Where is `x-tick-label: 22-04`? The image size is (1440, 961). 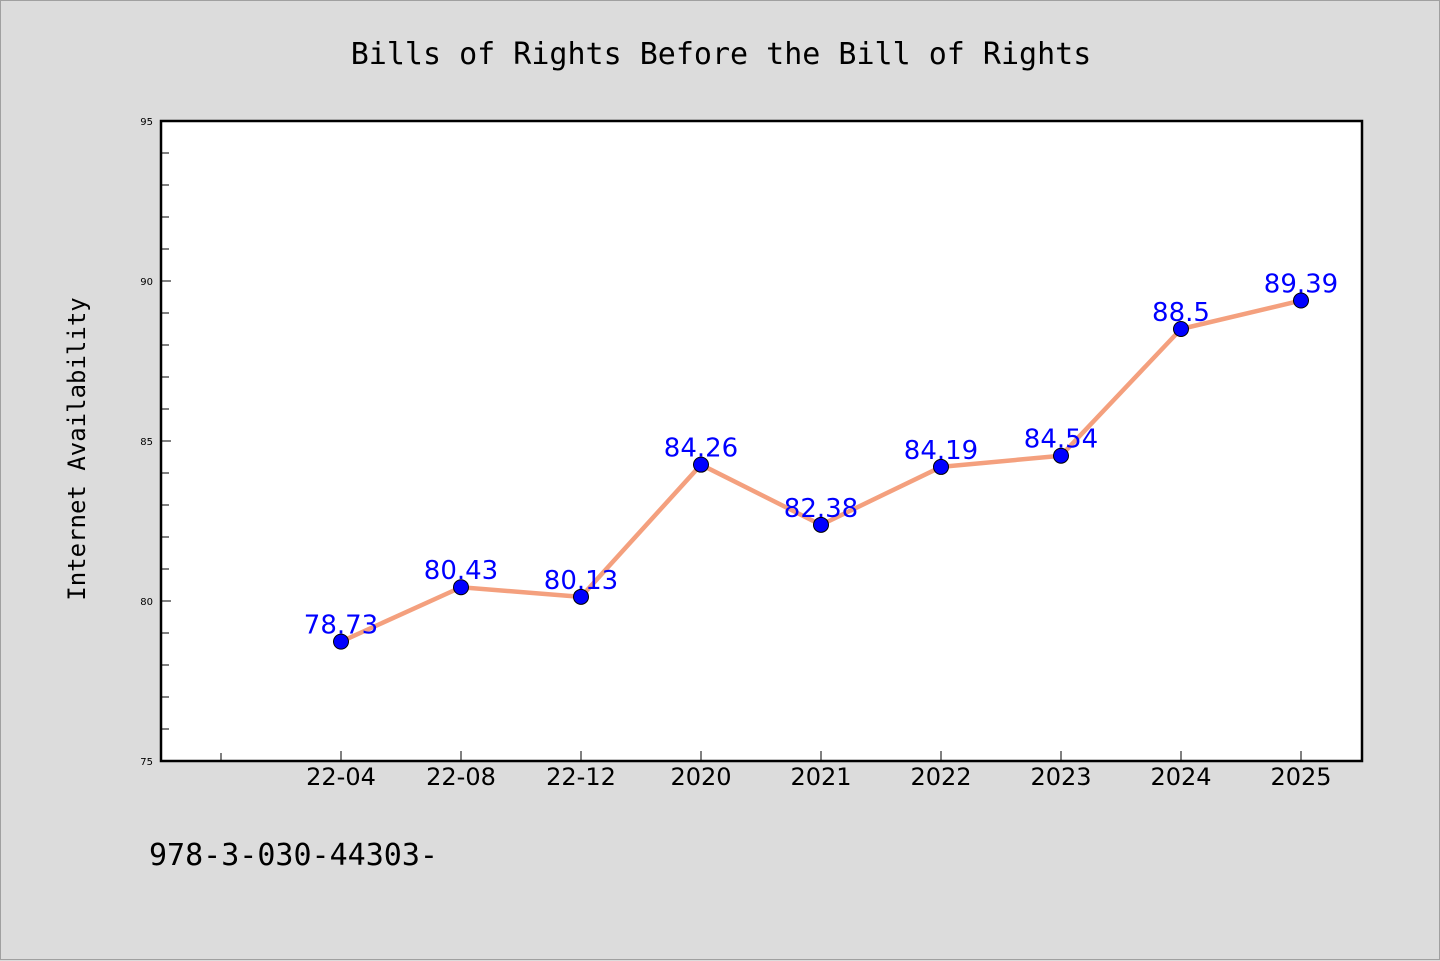
x-tick-label: 22-04 is located at coordinates (341, 777).